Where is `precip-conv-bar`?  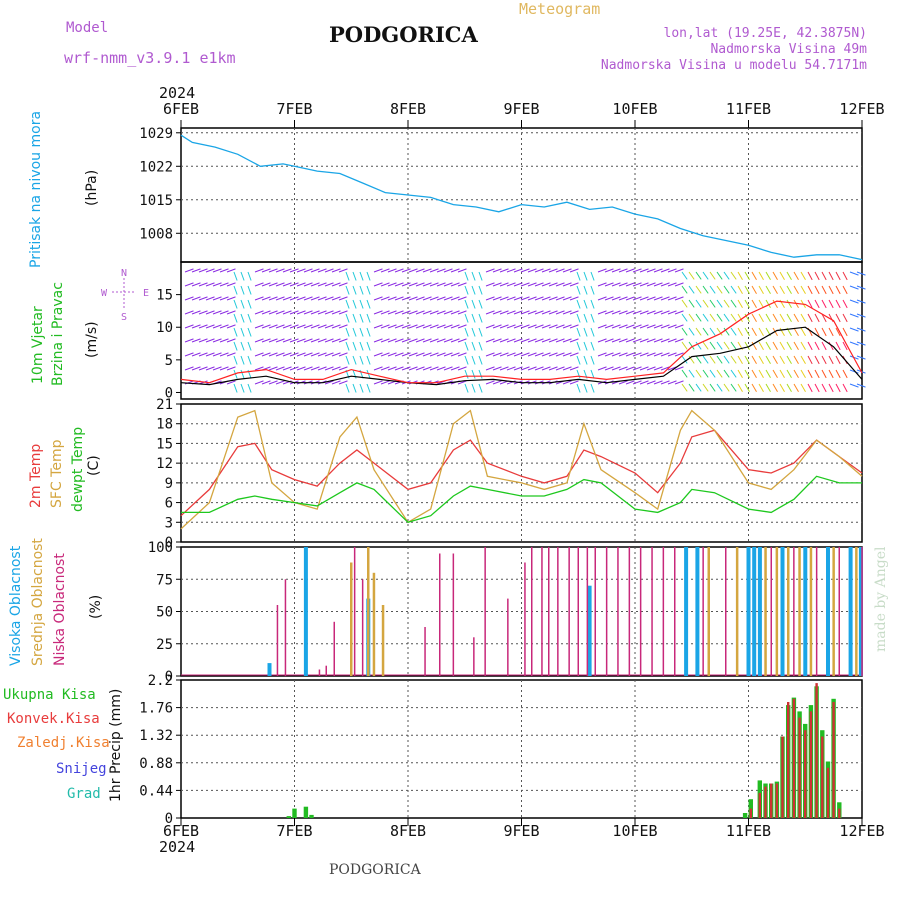 precip-conv-bar is located at coordinates (799, 767).